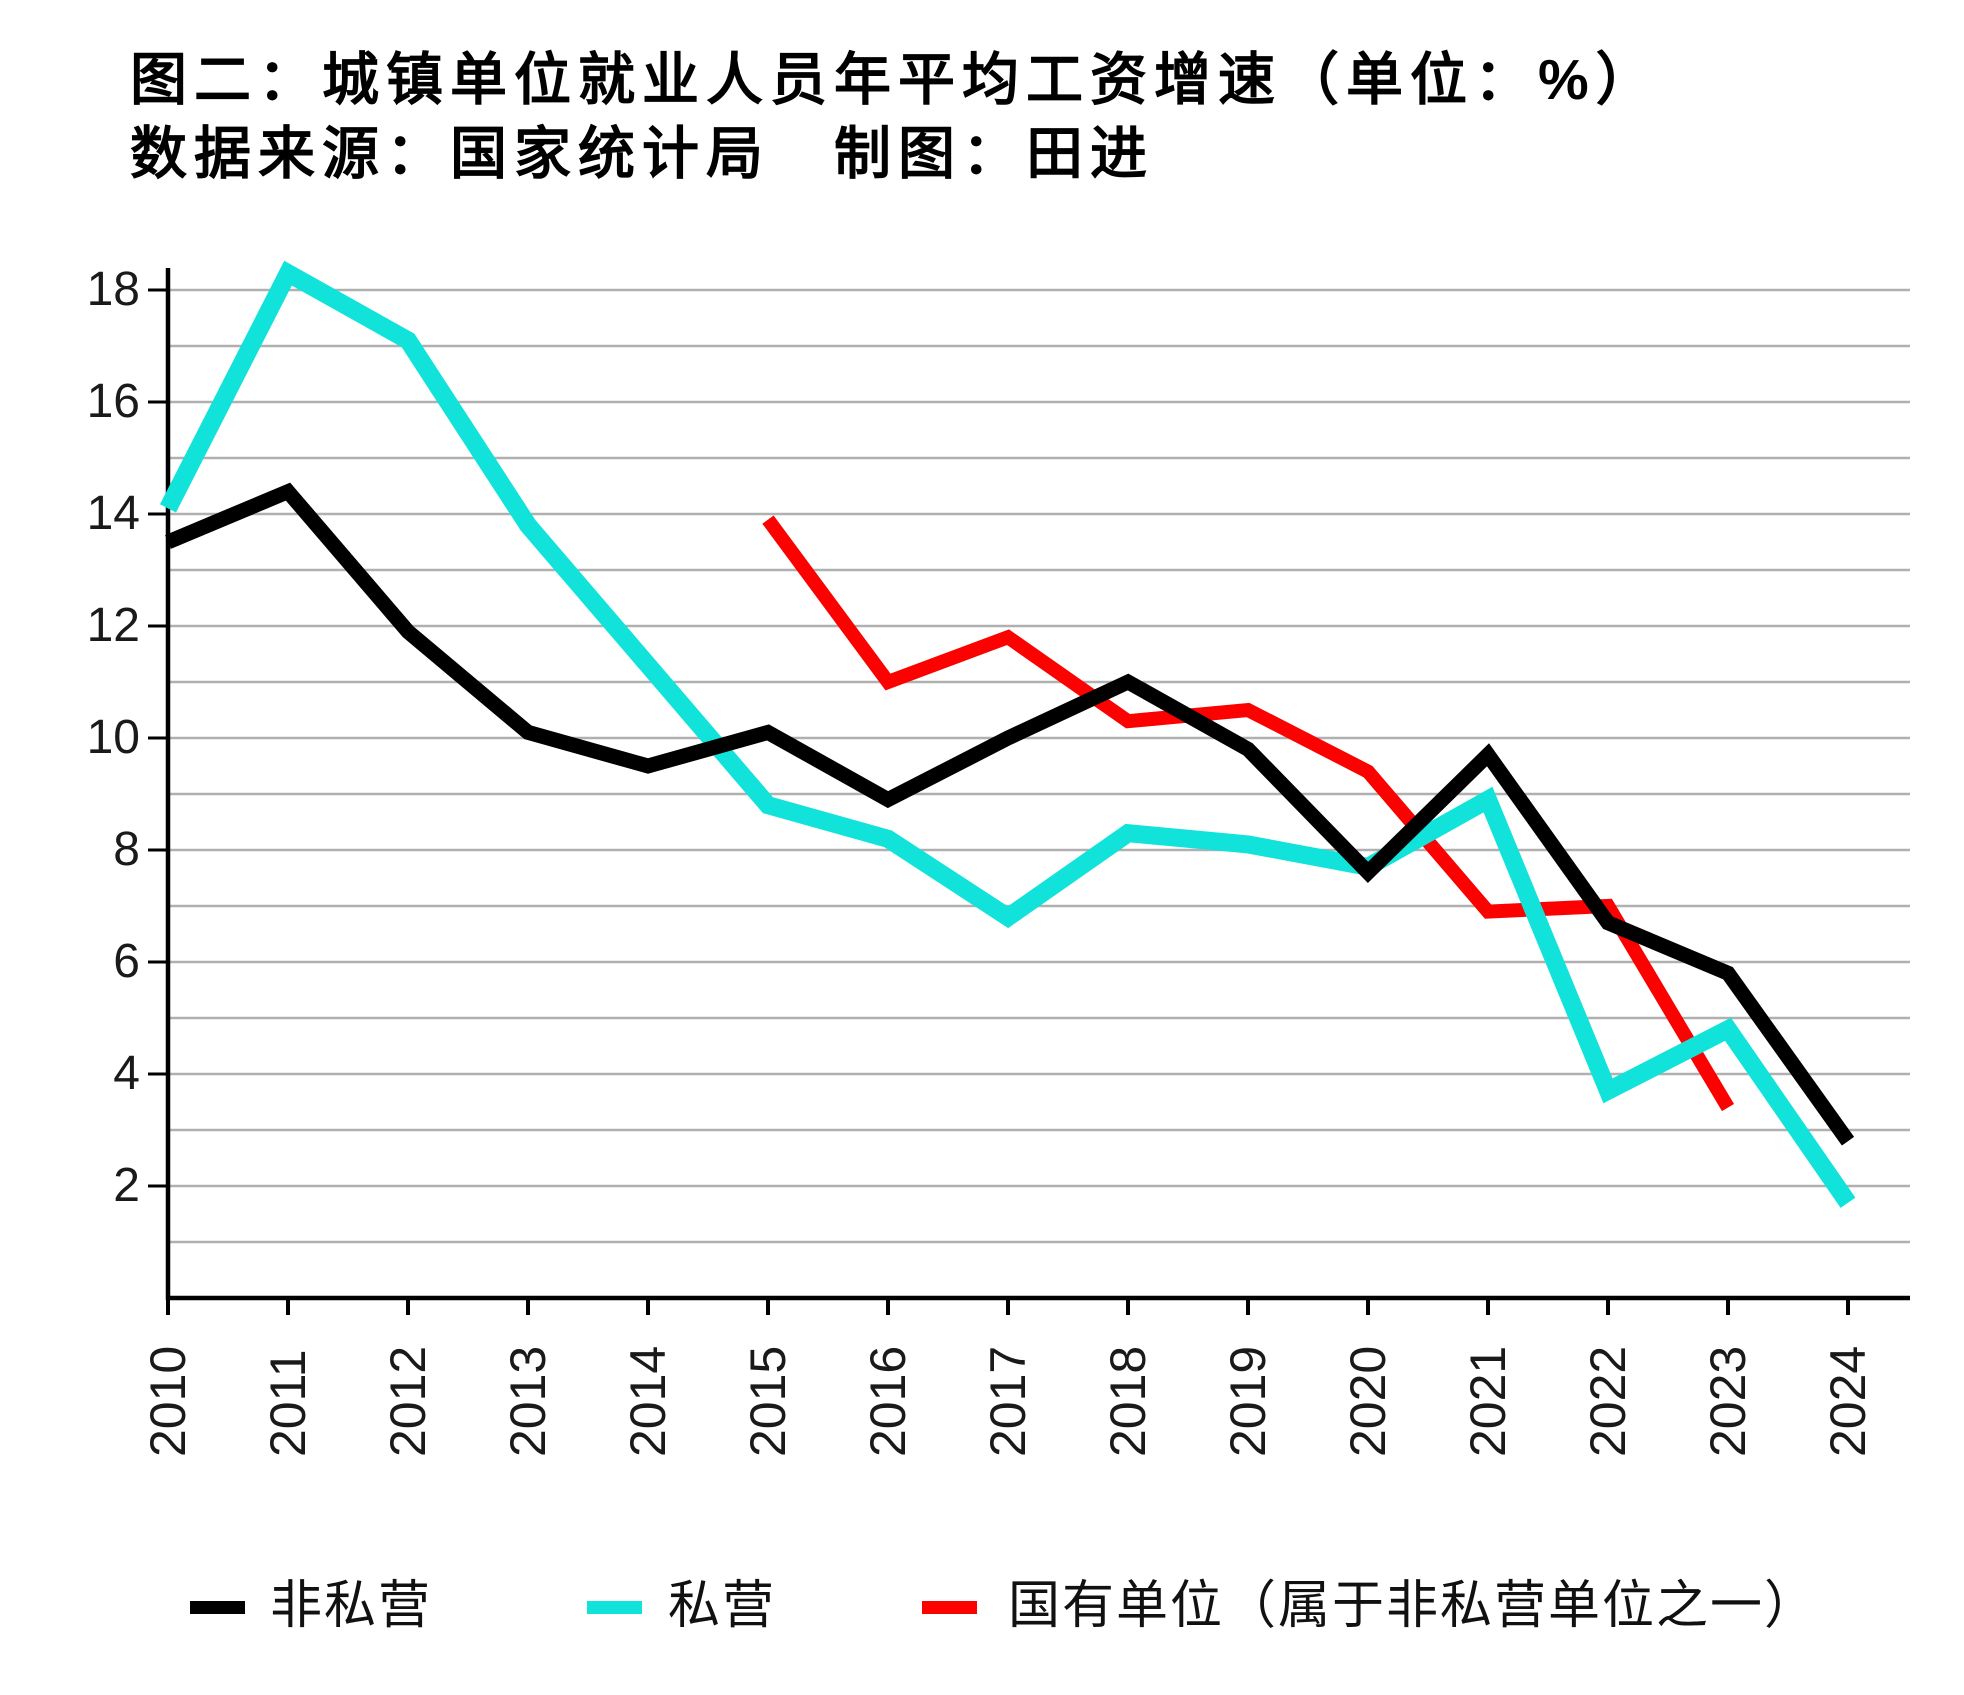 This screenshot has height=1695, width=1964. What do you see at coordinates (126, 849) in the screenshot?
I see `y-axis-label: 8` at bounding box center [126, 849].